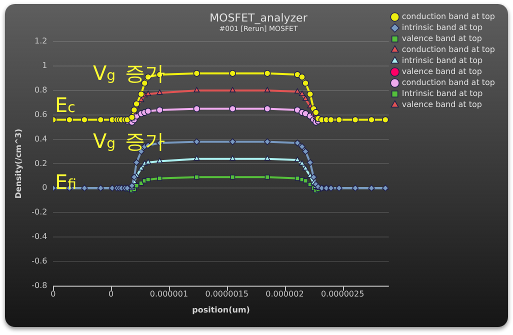  I want to click on legend-label: Intrinsic band at top, so click(442, 93).